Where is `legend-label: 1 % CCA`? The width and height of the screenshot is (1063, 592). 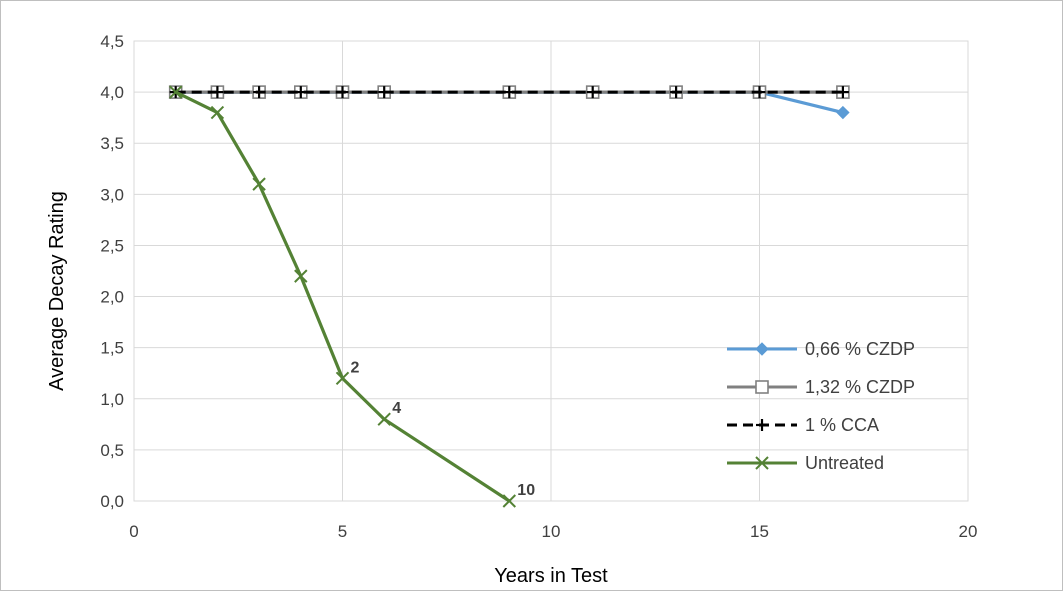 legend-label: 1 % CCA is located at coordinates (842, 425).